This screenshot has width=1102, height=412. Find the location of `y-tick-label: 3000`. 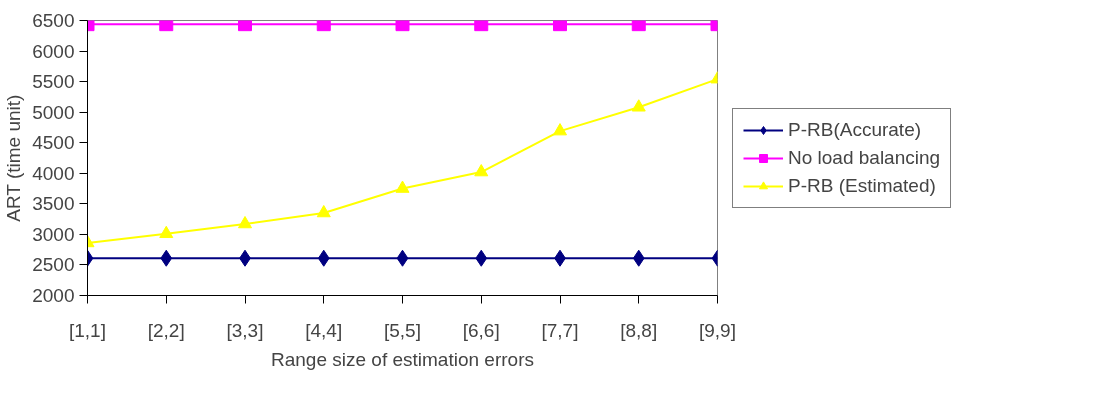

y-tick-label: 3000 is located at coordinates (53, 234).